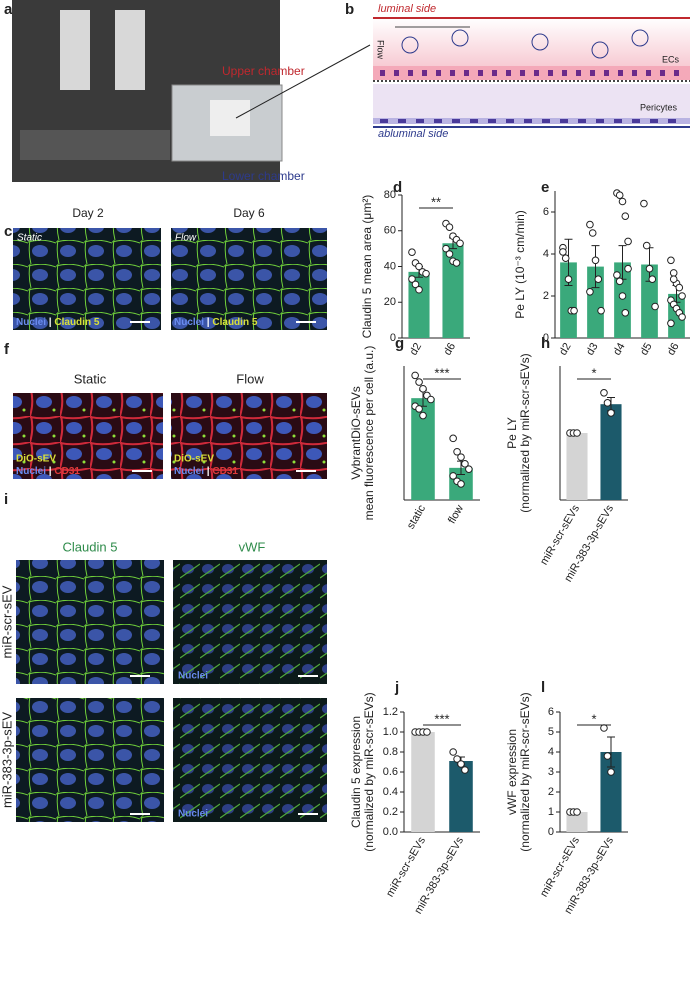 The width and height of the screenshot is (695, 989). Describe the element at coordinates (8, 9) in the screenshot. I see `panel-label: a` at that location.